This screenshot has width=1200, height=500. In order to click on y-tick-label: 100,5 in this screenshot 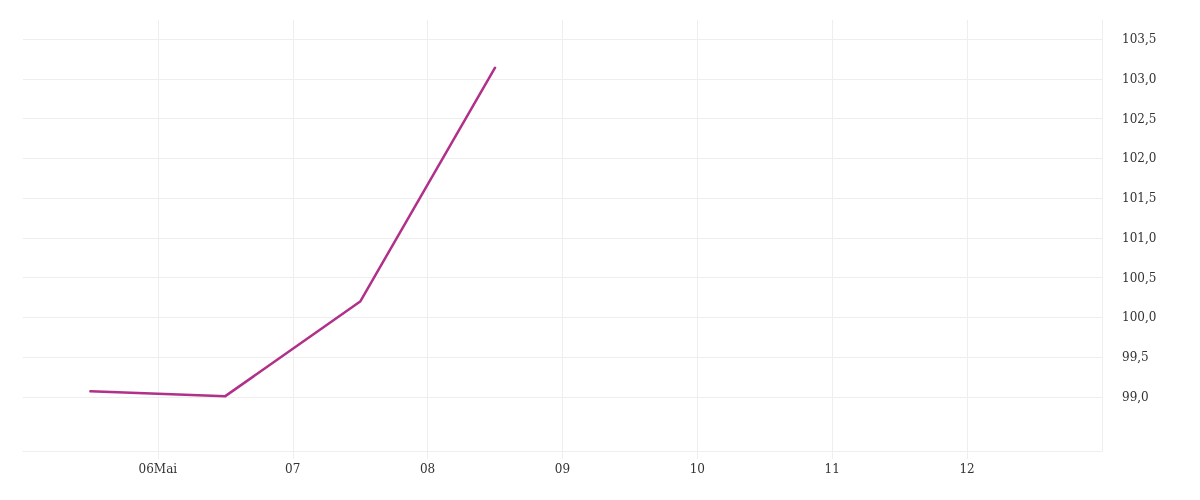, I will do `click(1139, 277)`.